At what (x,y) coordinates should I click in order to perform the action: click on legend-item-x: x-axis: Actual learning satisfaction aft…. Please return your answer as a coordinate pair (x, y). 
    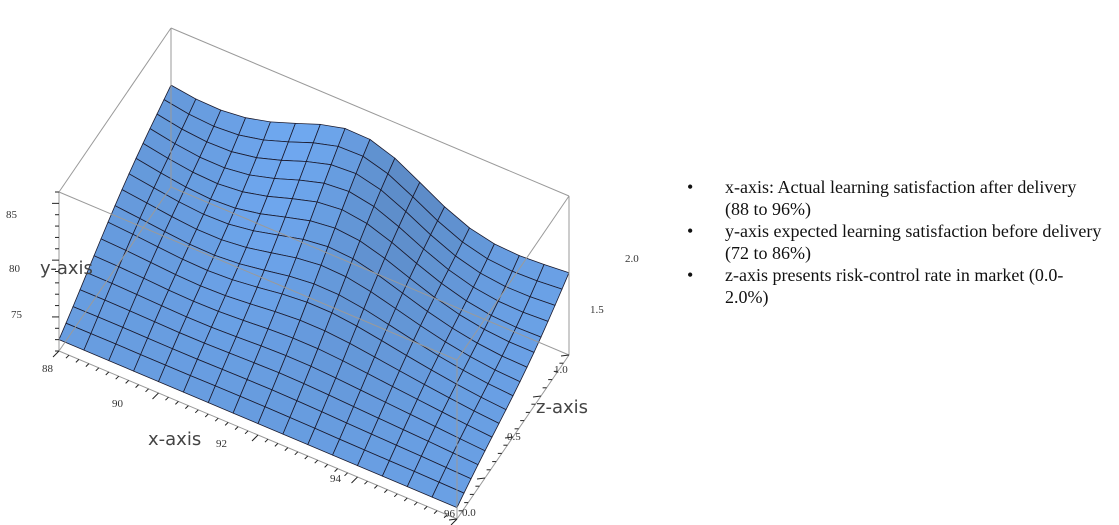
    Looking at the image, I should click on (893, 198).